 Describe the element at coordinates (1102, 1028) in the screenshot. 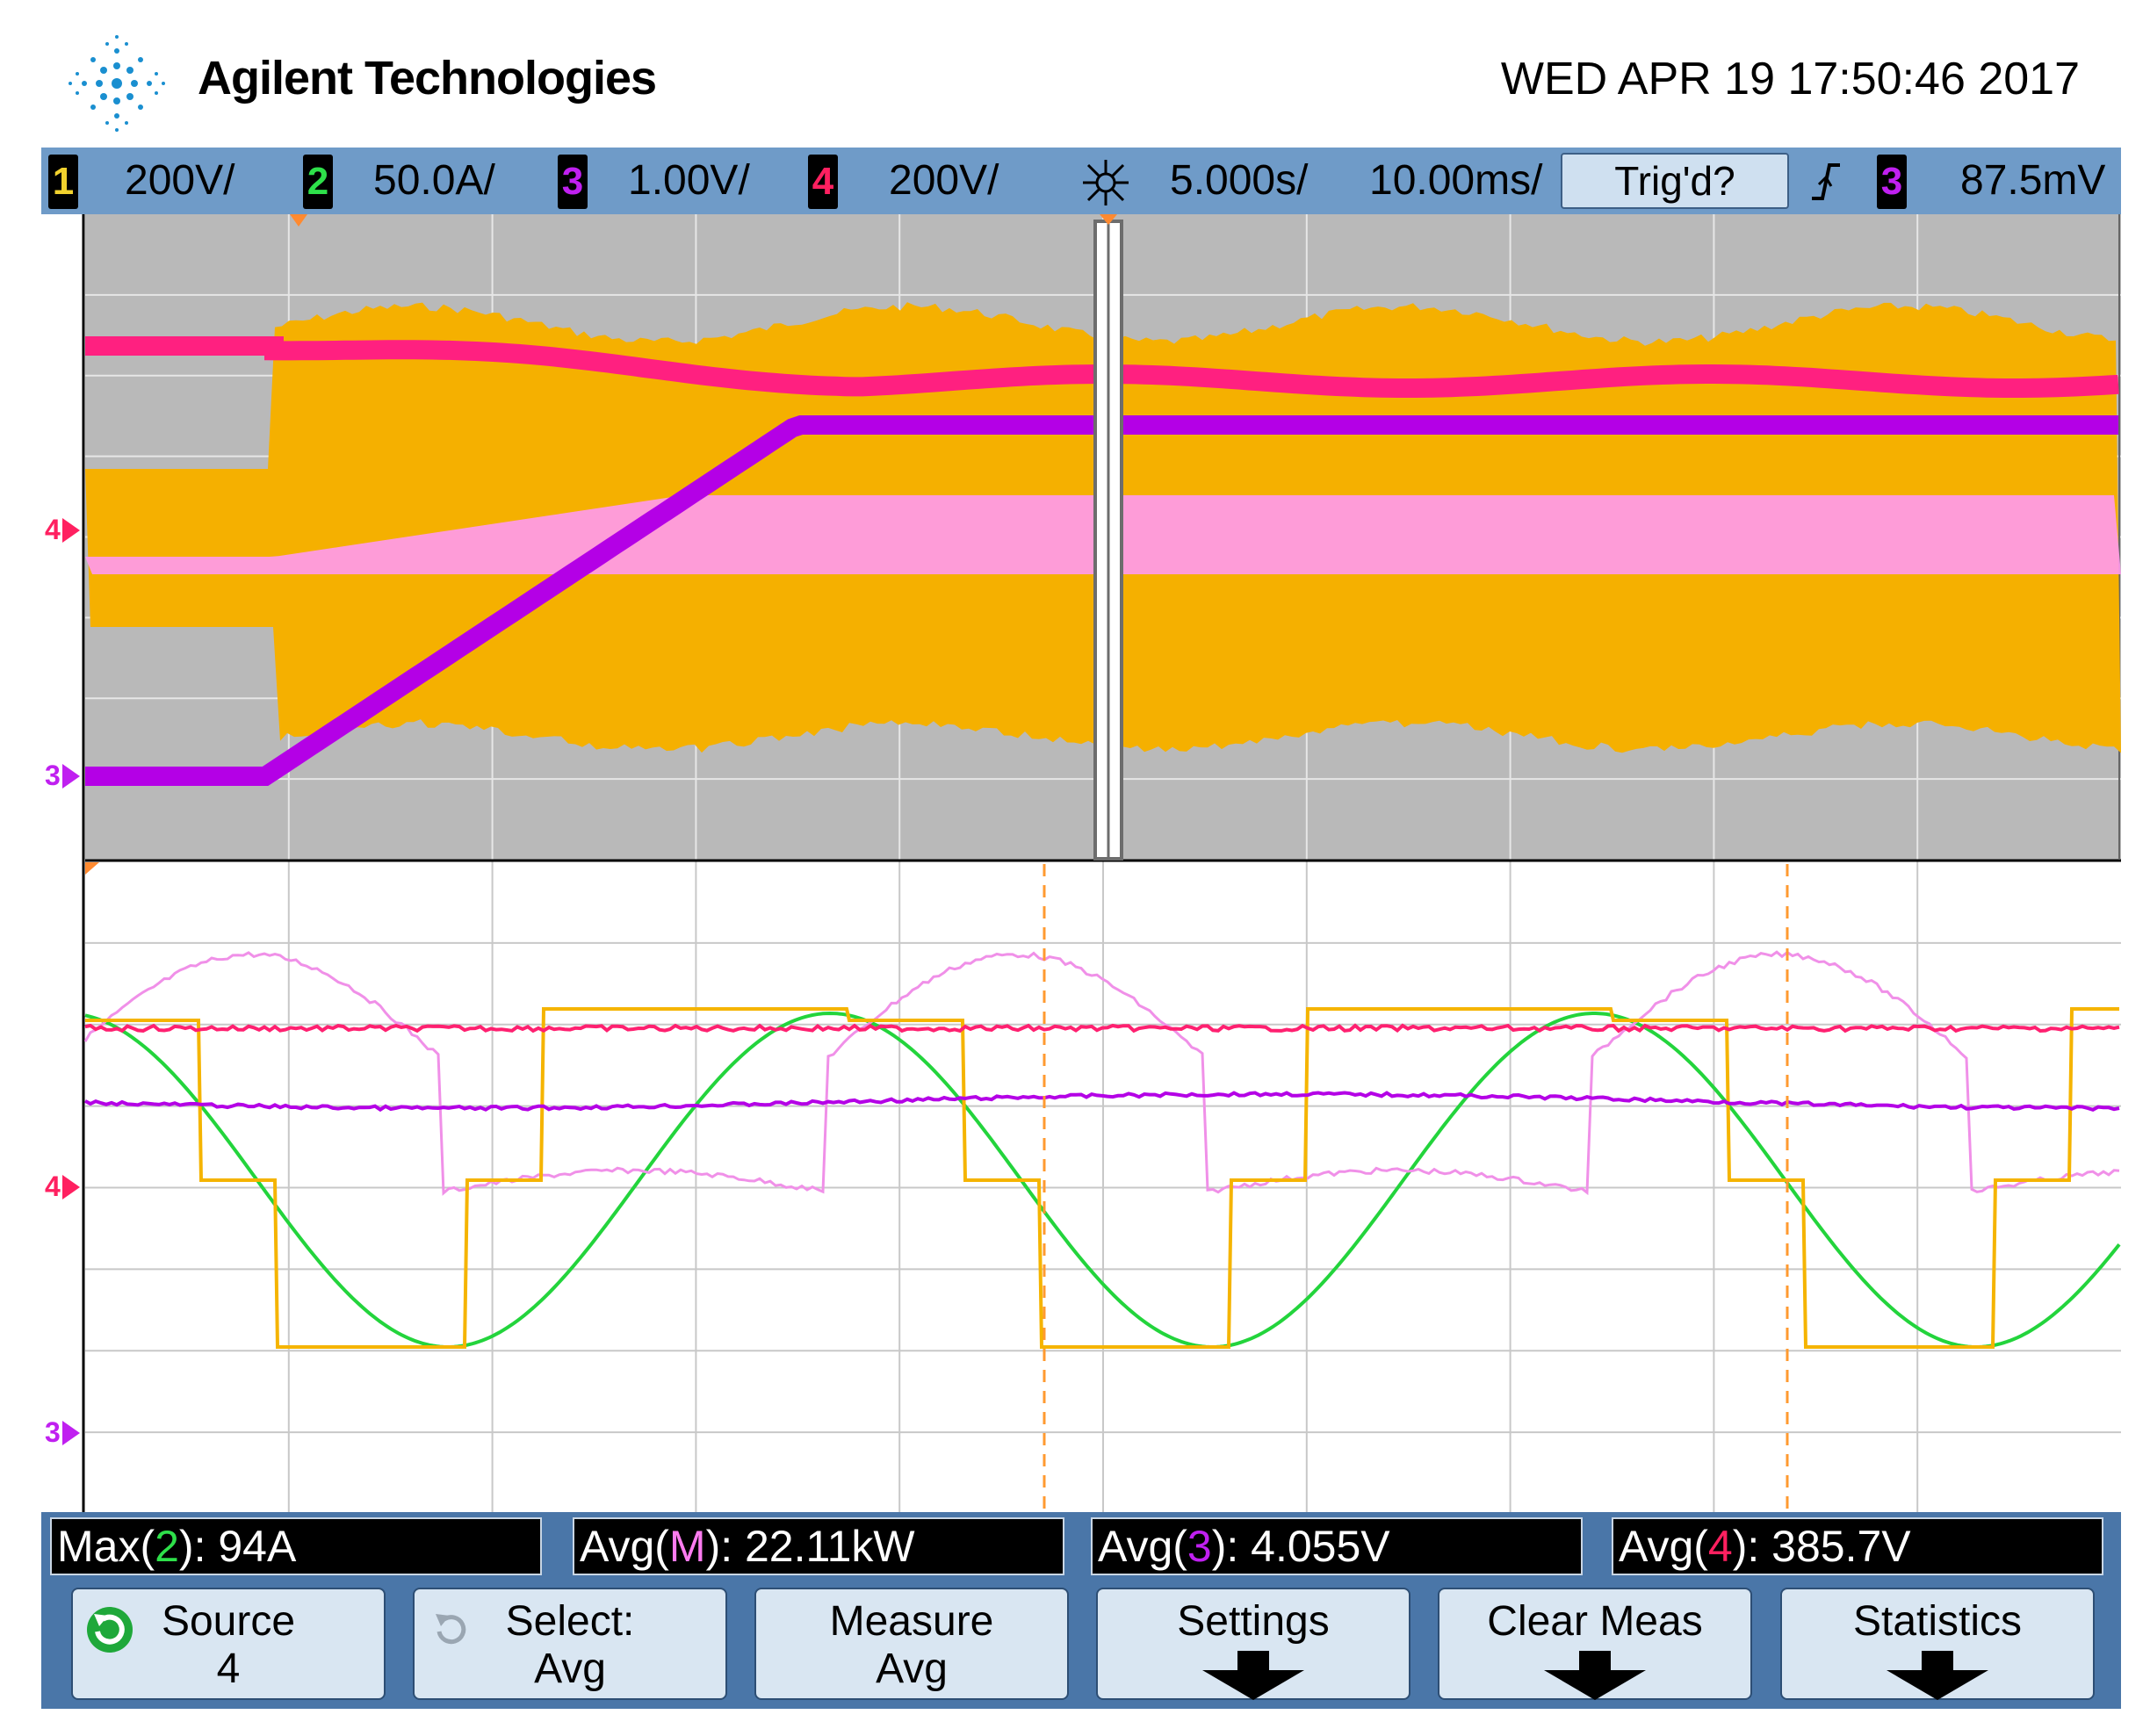

I see `ch4-voltage-trace` at that location.